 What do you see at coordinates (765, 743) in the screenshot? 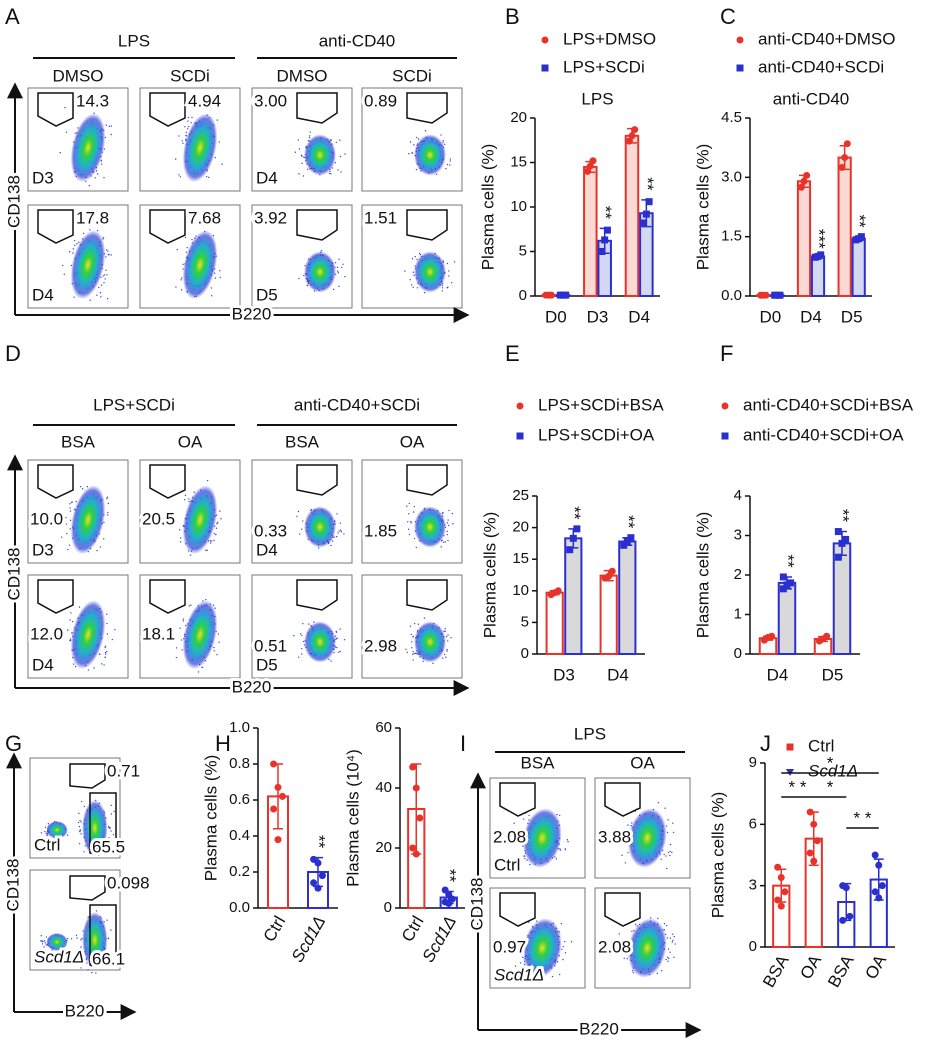
I see `panel-letter: J` at bounding box center [765, 743].